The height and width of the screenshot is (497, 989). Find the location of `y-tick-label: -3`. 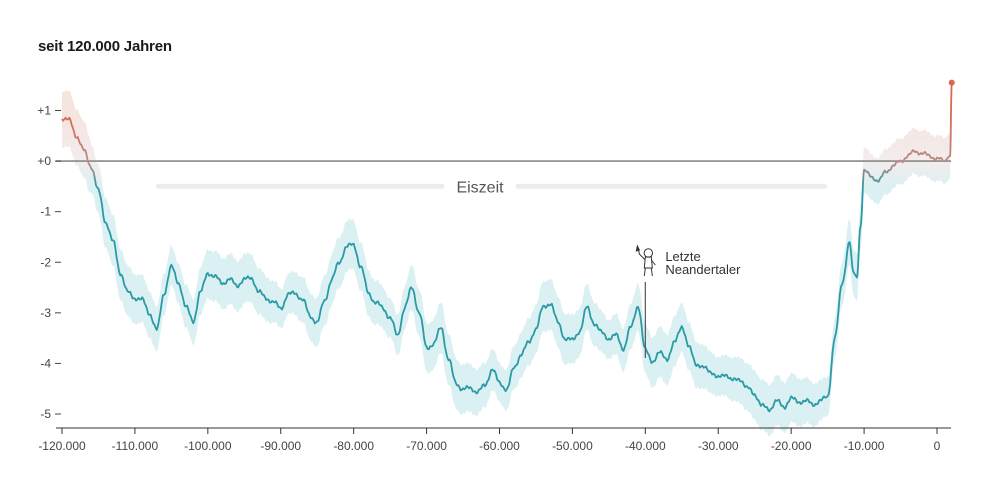

y-tick-label: -3 is located at coordinates (45, 313).